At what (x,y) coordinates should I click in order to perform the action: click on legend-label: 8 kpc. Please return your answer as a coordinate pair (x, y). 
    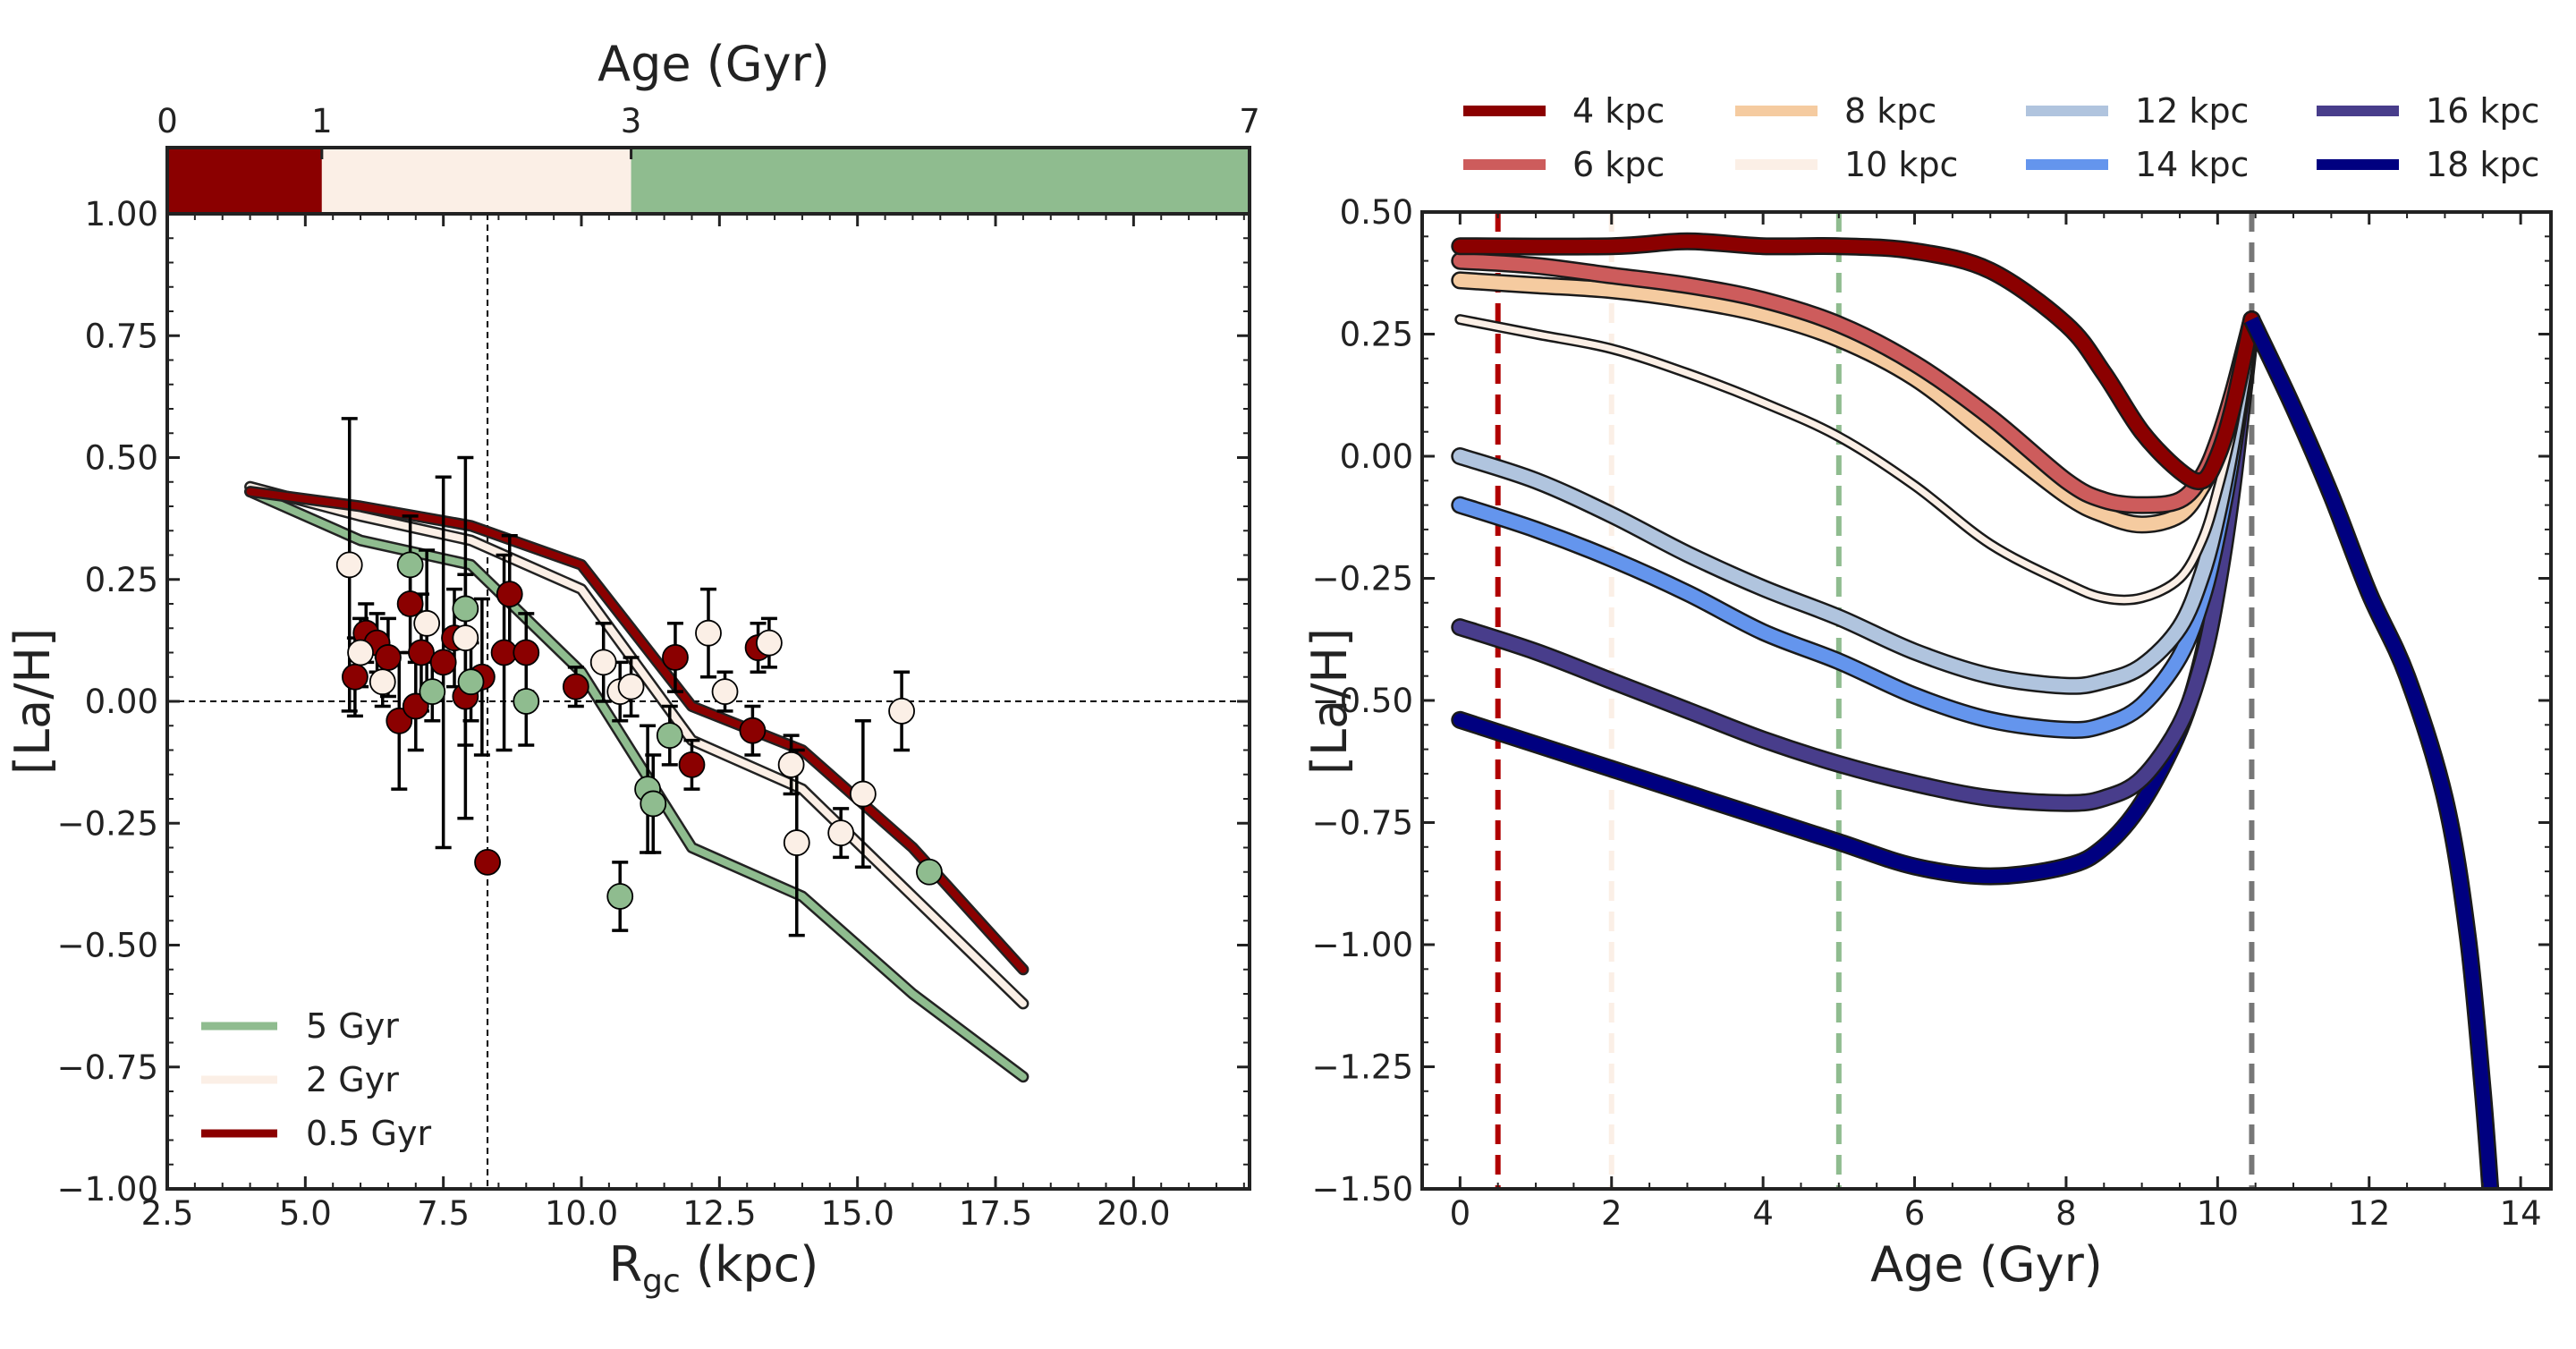
    Looking at the image, I should click on (1890, 111).